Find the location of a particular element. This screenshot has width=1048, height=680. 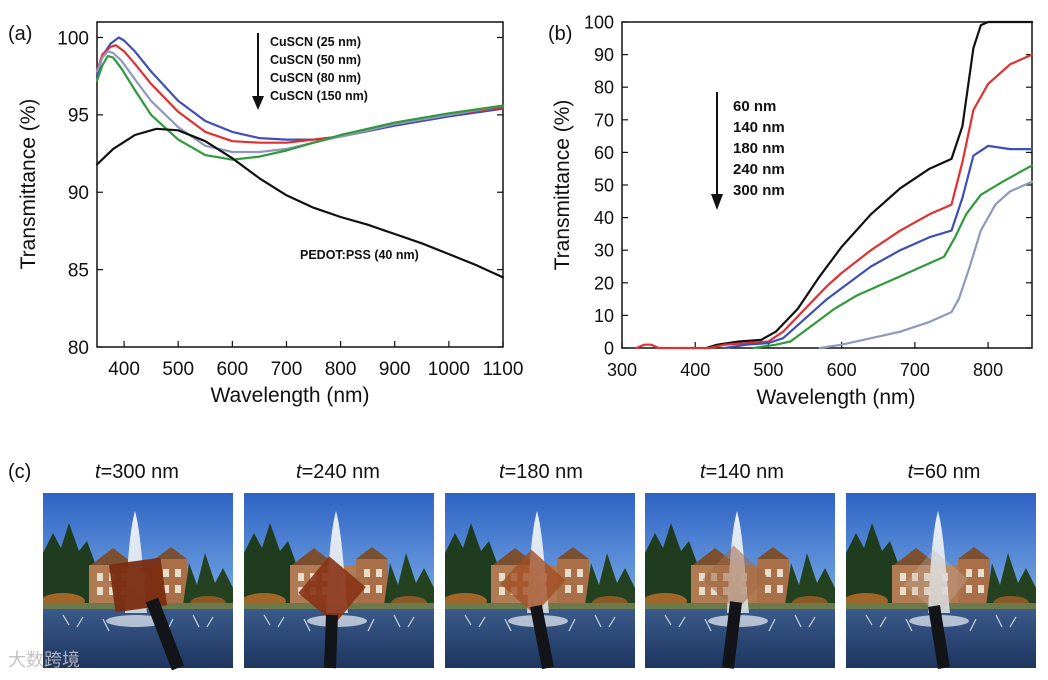

photo-caption-240nm: t=240 nm is located at coordinates (338, 472).